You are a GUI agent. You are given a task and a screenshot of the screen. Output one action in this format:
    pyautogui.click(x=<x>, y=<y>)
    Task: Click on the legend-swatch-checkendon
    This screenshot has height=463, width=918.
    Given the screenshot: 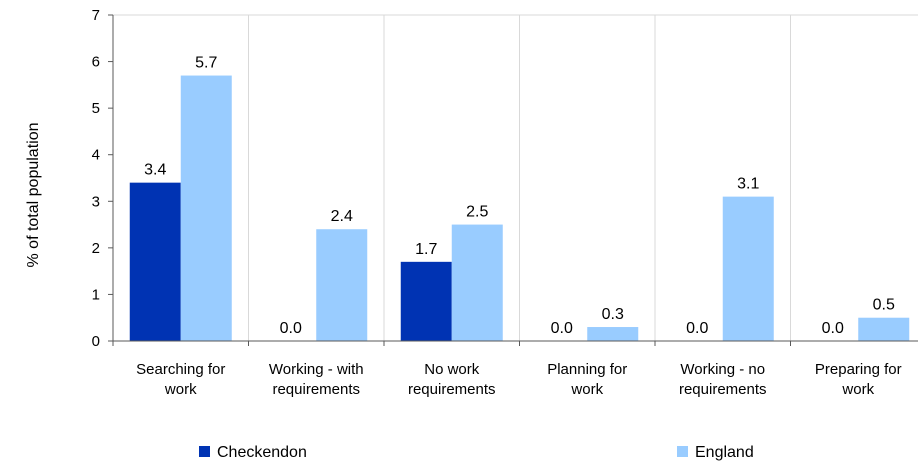 What is the action you would take?
    pyautogui.click(x=204, y=451)
    